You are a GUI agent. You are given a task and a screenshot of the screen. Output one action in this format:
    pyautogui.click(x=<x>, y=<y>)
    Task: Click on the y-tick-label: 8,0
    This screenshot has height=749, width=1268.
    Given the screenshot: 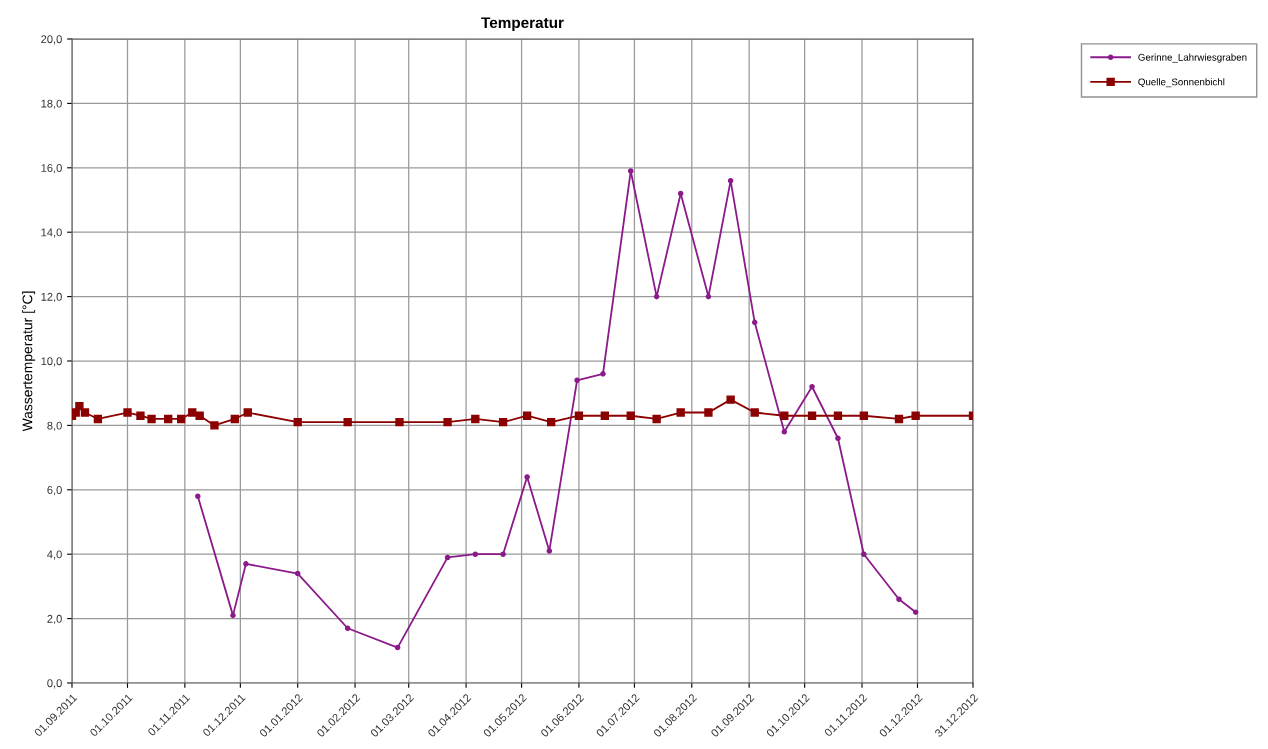 What is the action you would take?
    pyautogui.click(x=54, y=426)
    